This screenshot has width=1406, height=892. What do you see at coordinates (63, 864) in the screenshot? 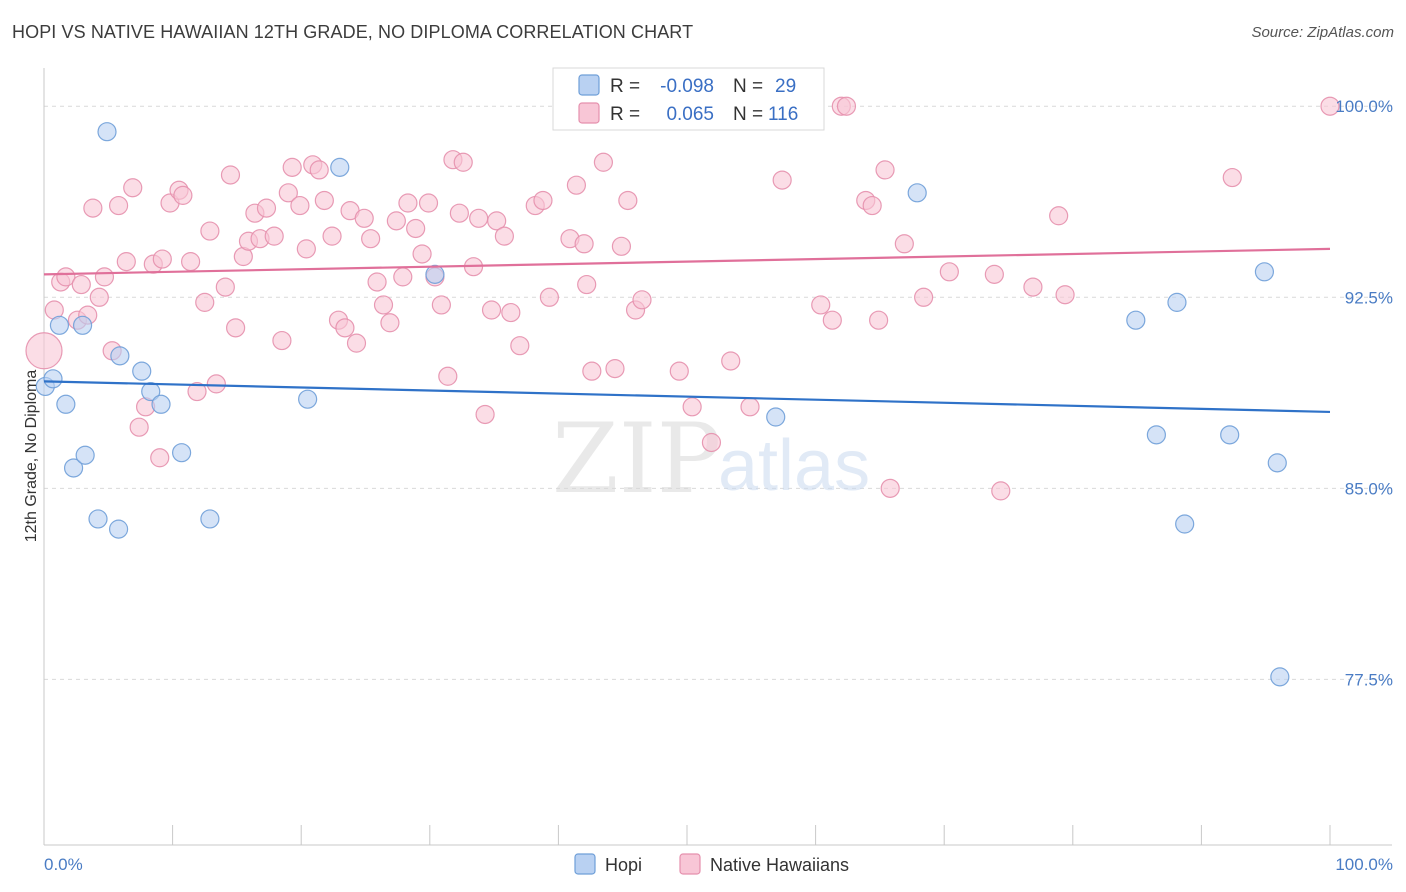
I see `x-tick-label-0: 0.0%` at bounding box center [63, 864].